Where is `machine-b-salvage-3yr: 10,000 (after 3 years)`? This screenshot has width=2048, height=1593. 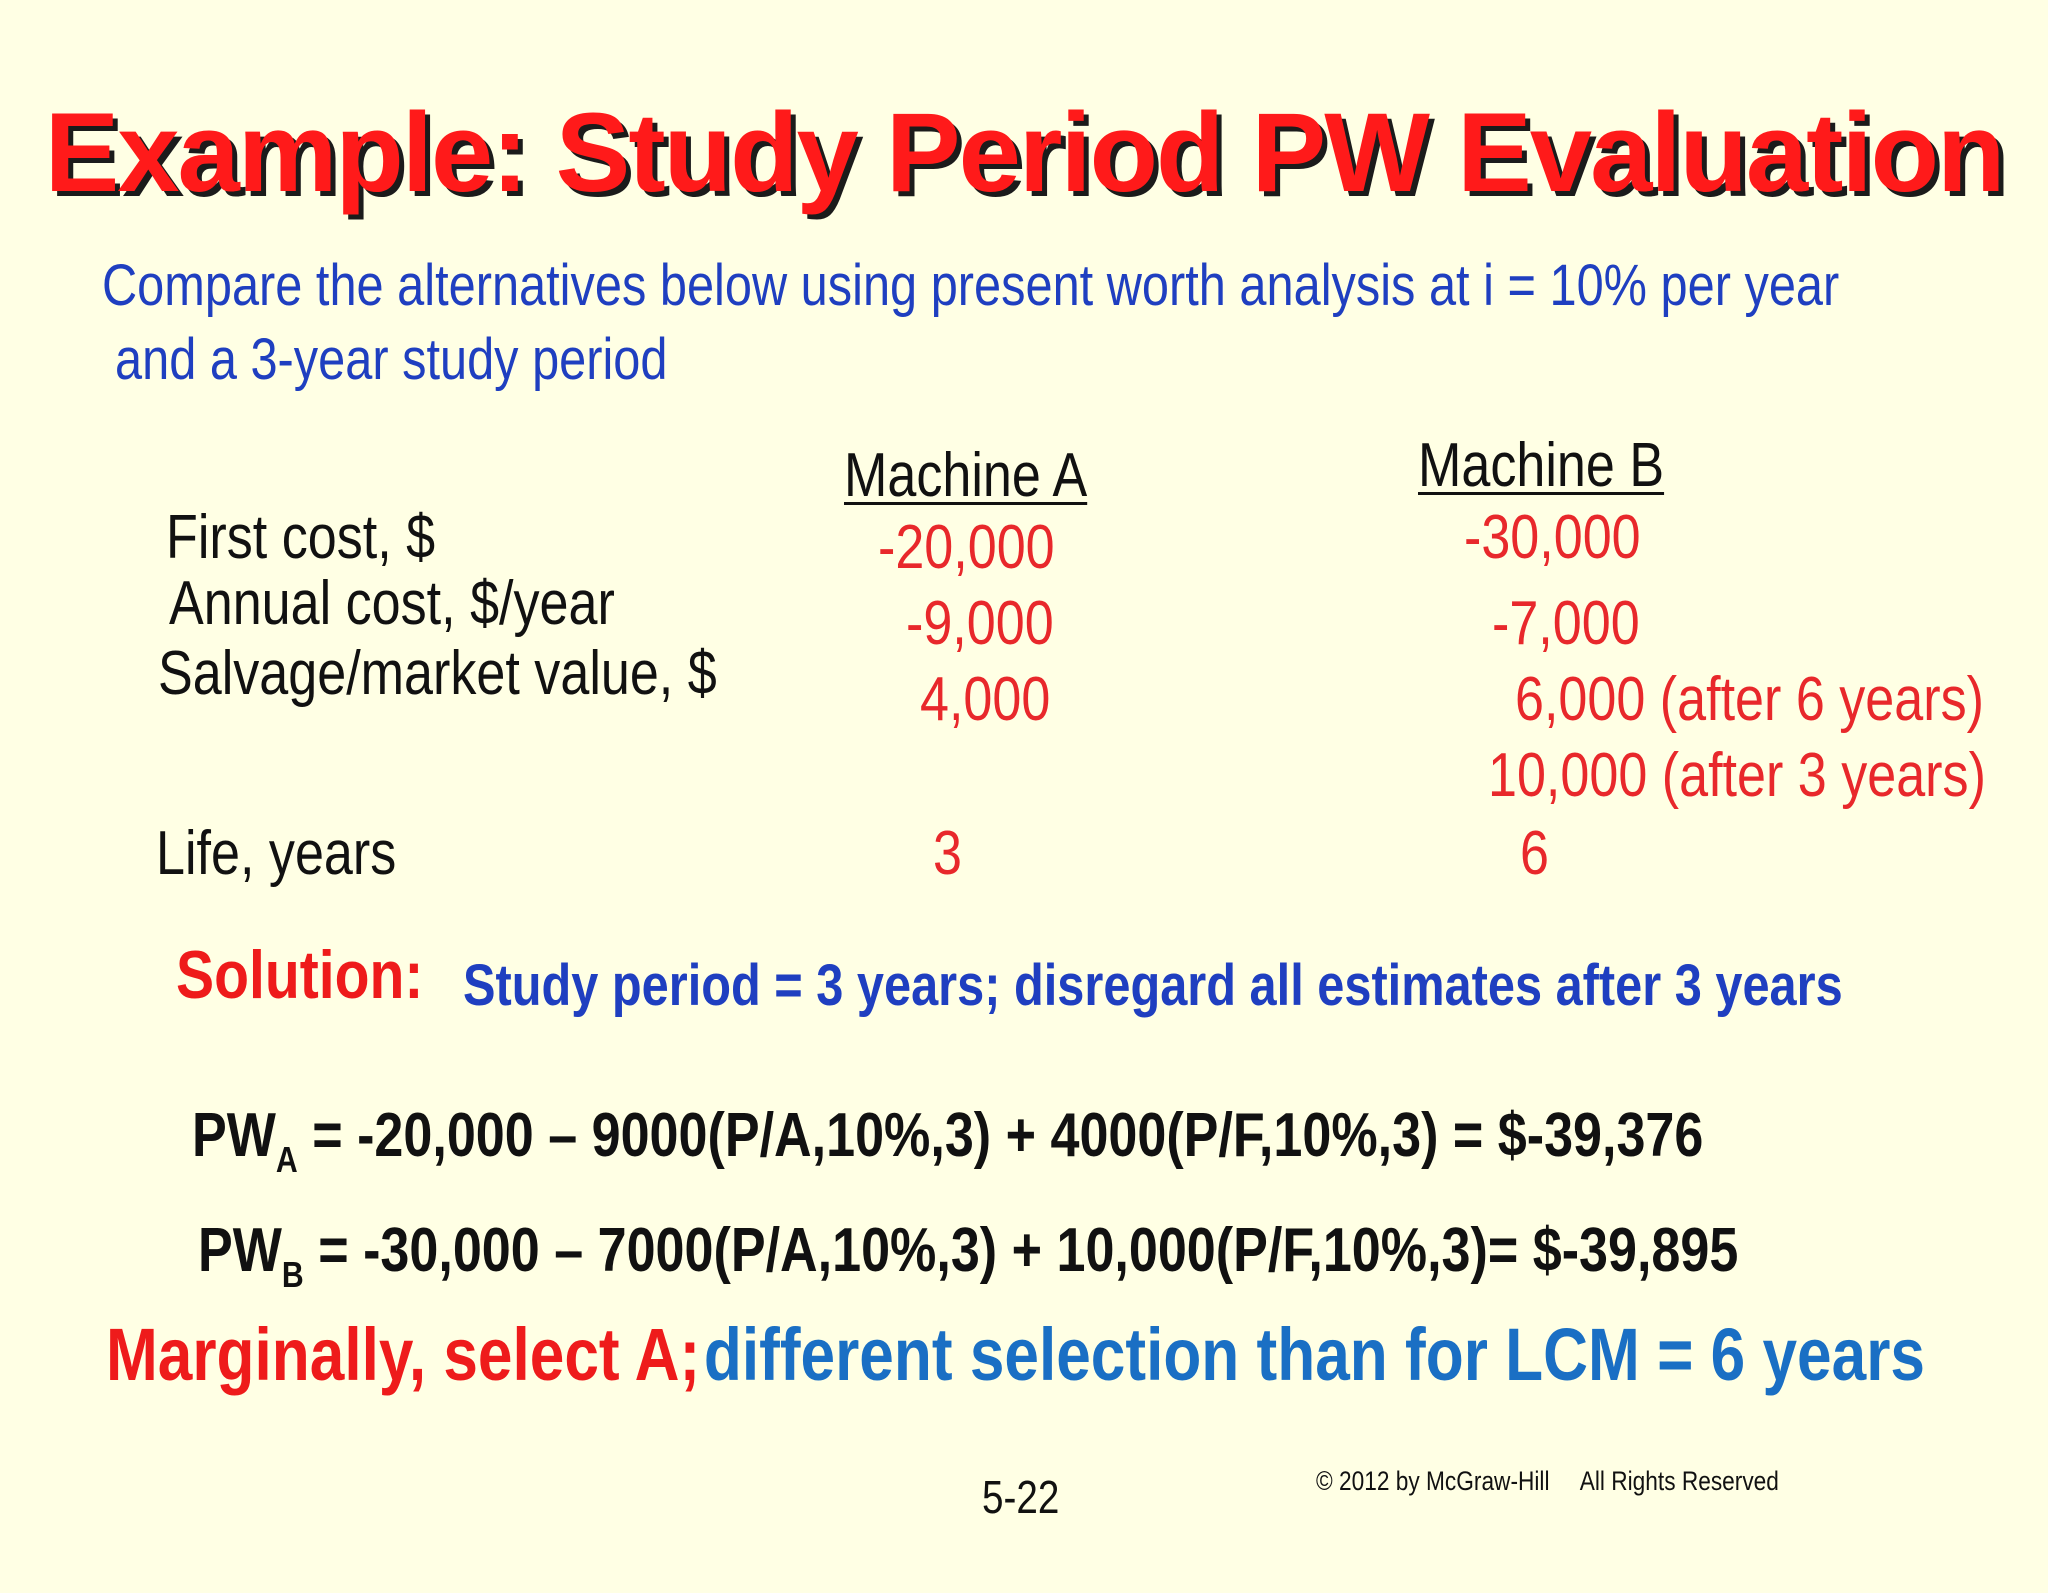 machine-b-salvage-3yr: 10,000 (after 3 years) is located at coordinates (1737, 775).